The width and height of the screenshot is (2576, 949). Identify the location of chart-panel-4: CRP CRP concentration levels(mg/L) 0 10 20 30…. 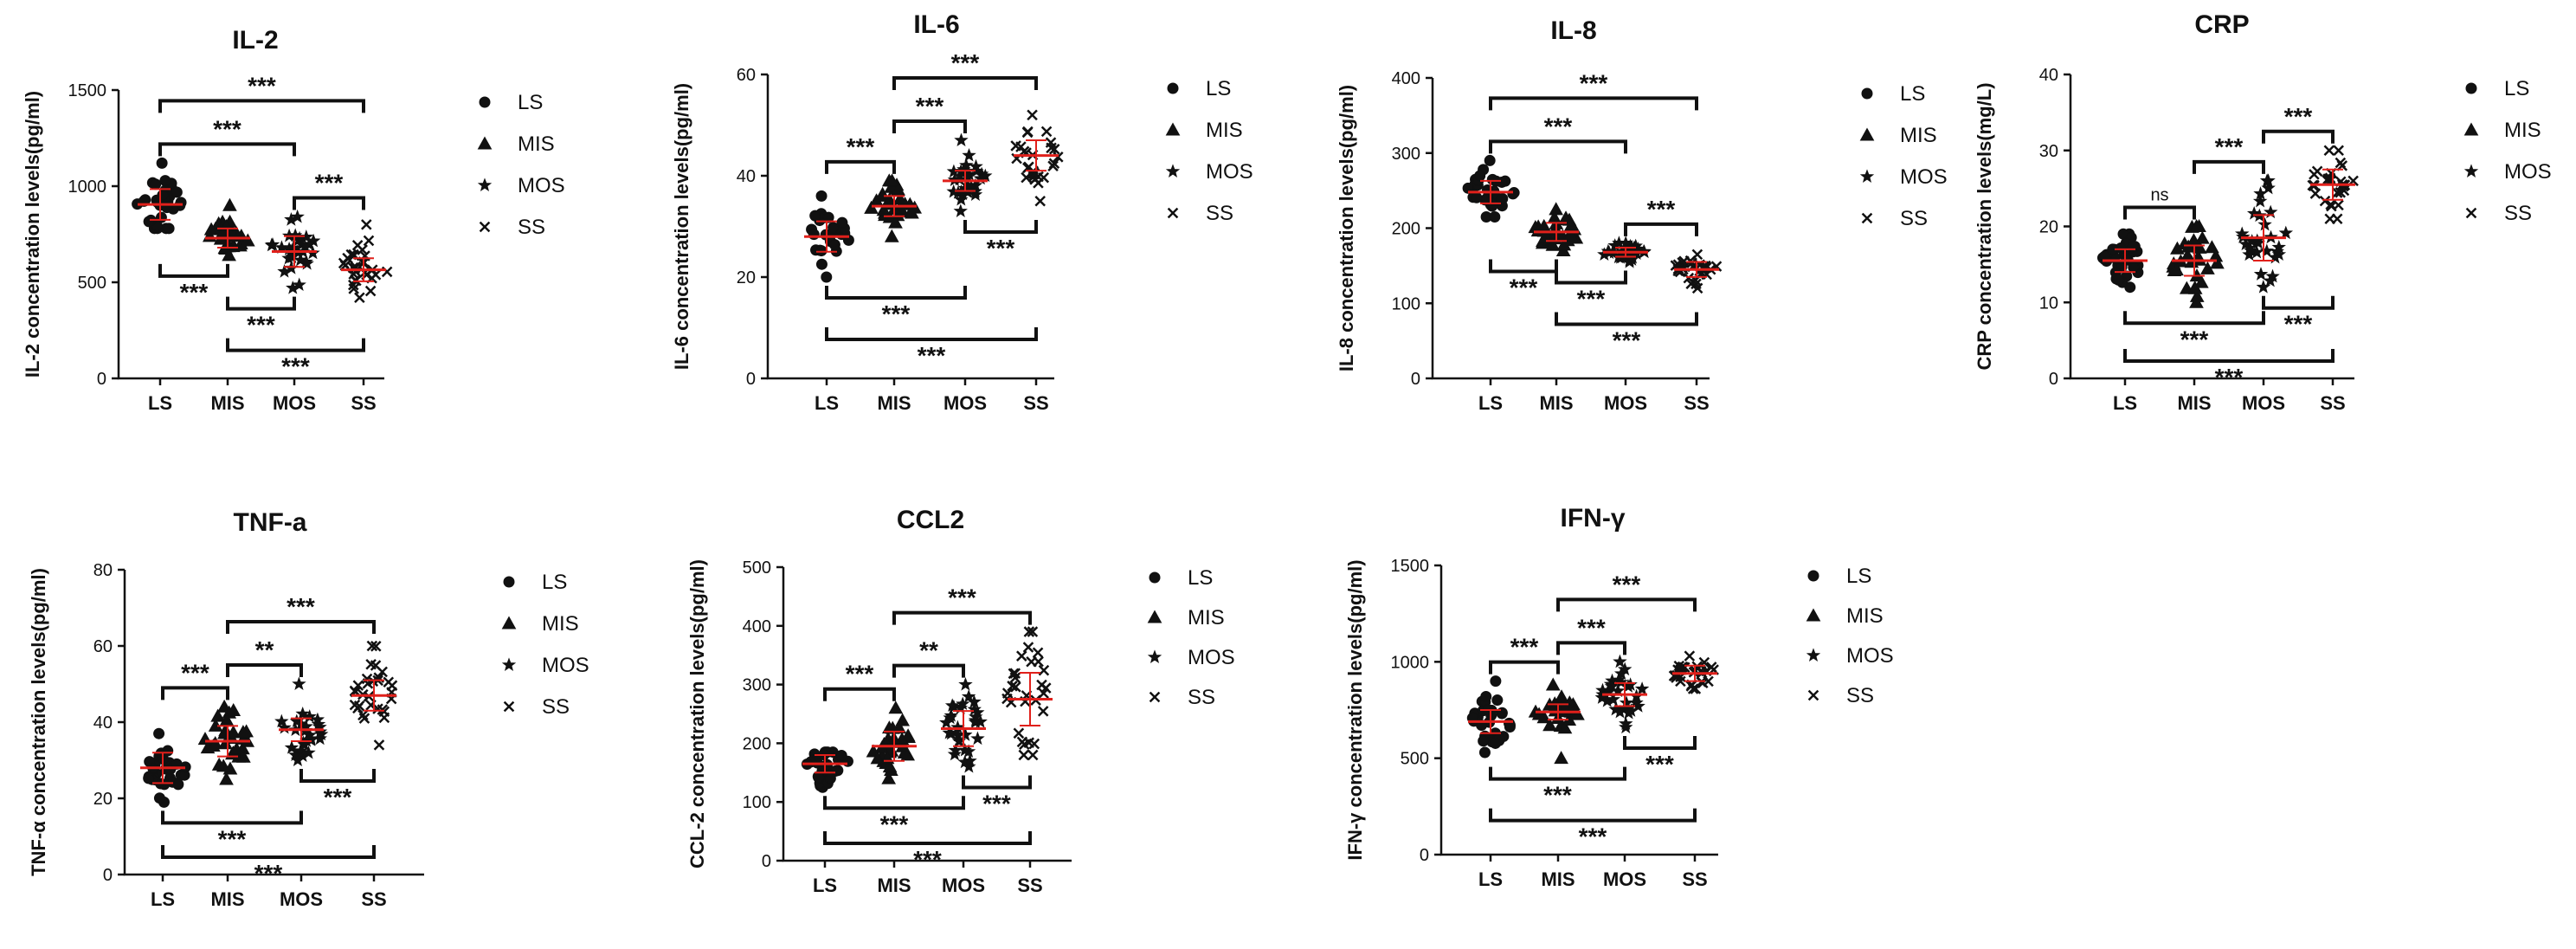
(2263, 212).